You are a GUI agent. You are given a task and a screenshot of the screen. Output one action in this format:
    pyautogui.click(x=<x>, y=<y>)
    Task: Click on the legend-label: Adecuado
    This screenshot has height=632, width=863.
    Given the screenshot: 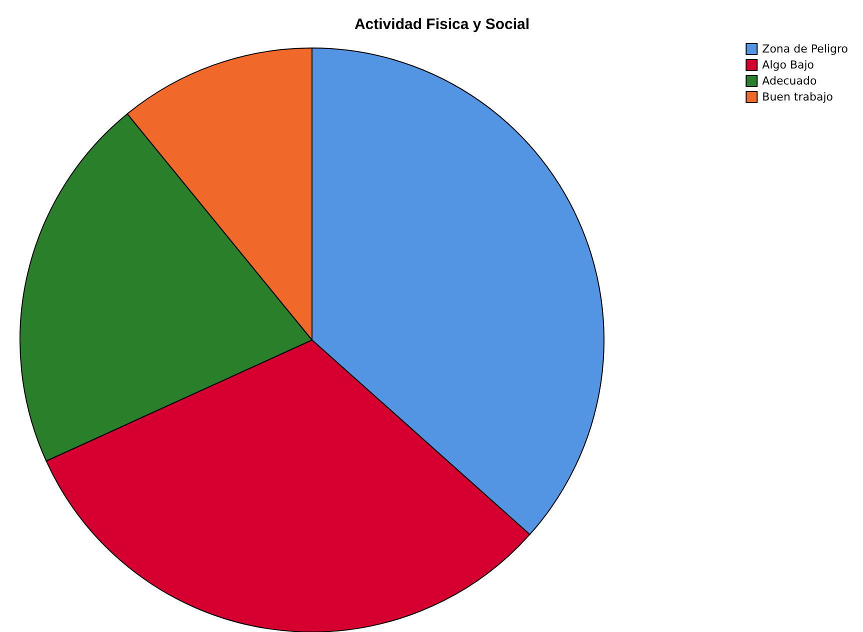 What is the action you would take?
    pyautogui.click(x=789, y=81)
    